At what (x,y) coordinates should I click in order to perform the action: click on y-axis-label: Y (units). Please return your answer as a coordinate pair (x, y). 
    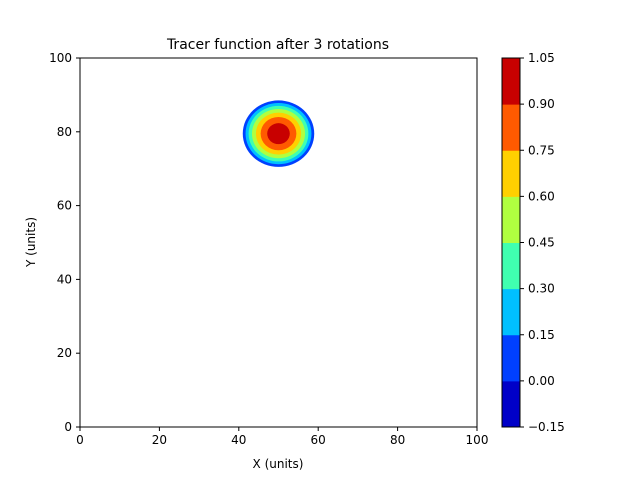
    Looking at the image, I should click on (31, 242).